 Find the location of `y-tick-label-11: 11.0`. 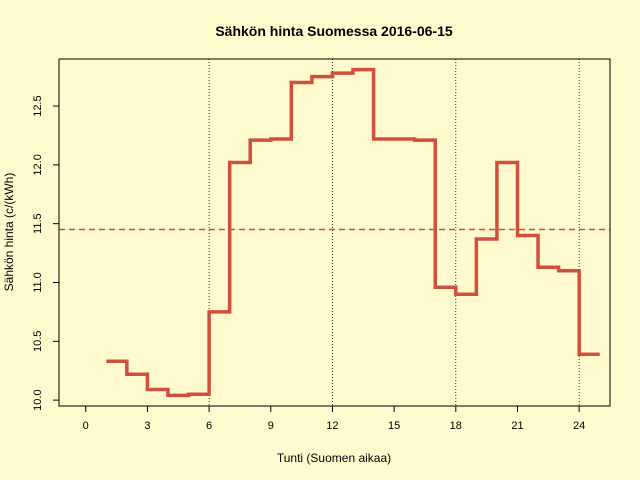

y-tick-label-11: 11.0 is located at coordinates (38, 282).